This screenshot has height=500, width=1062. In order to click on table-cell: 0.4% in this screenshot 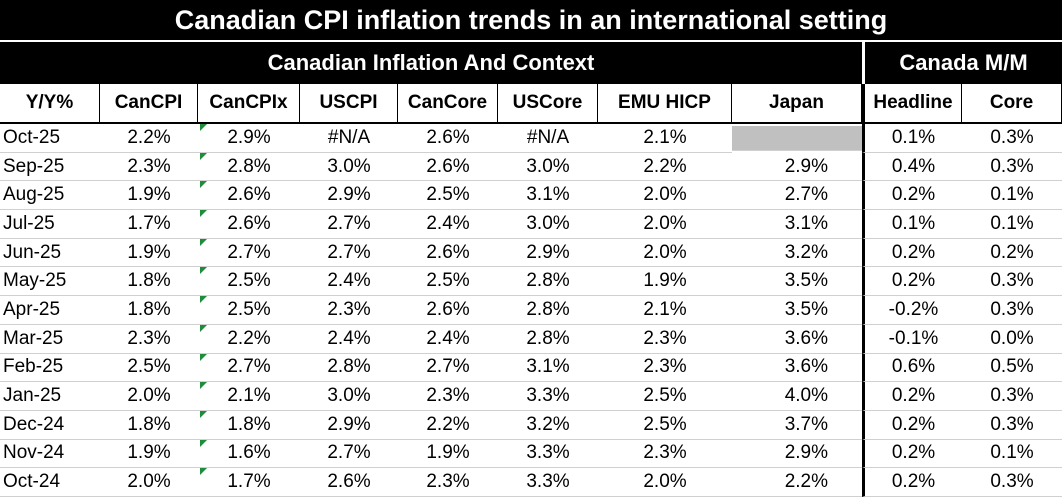, I will do `click(912, 167)`.